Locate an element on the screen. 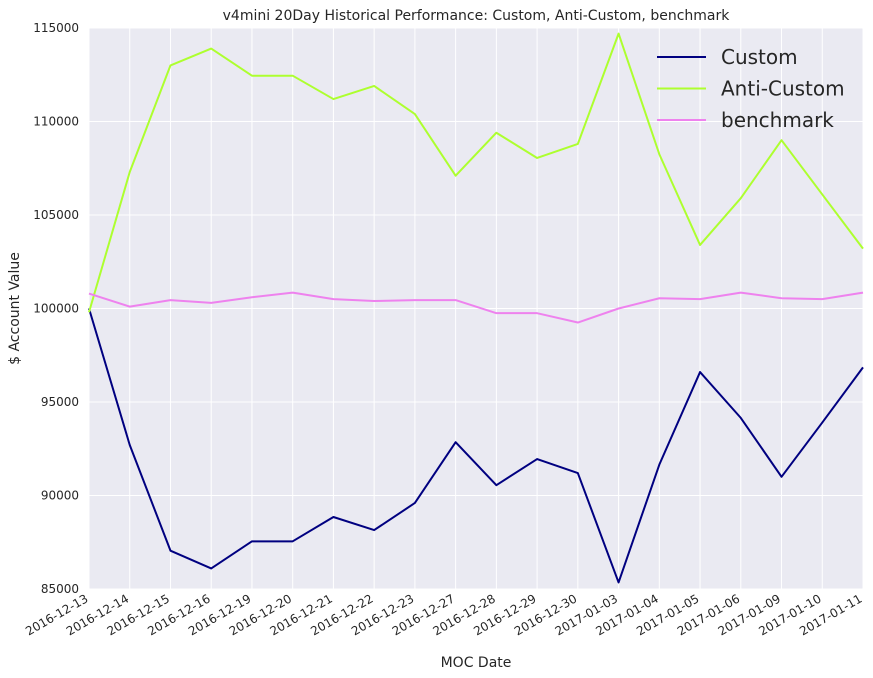 The height and width of the screenshot is (678, 873). y-tick-label: 115000 is located at coordinates (56, 28).